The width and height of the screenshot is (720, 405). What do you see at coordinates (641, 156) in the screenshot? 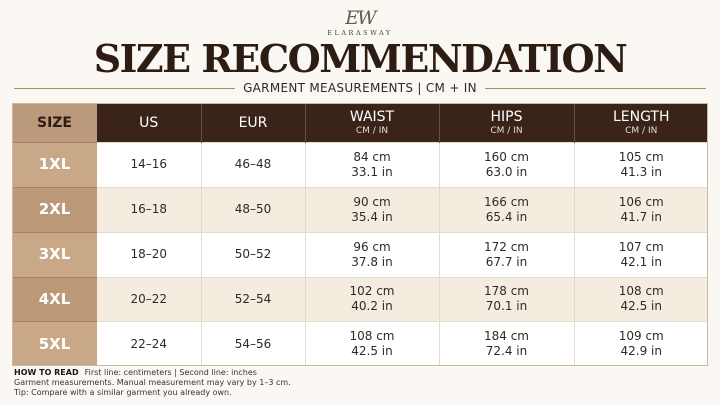
I see `length-cm: 105 cm` at bounding box center [641, 156].